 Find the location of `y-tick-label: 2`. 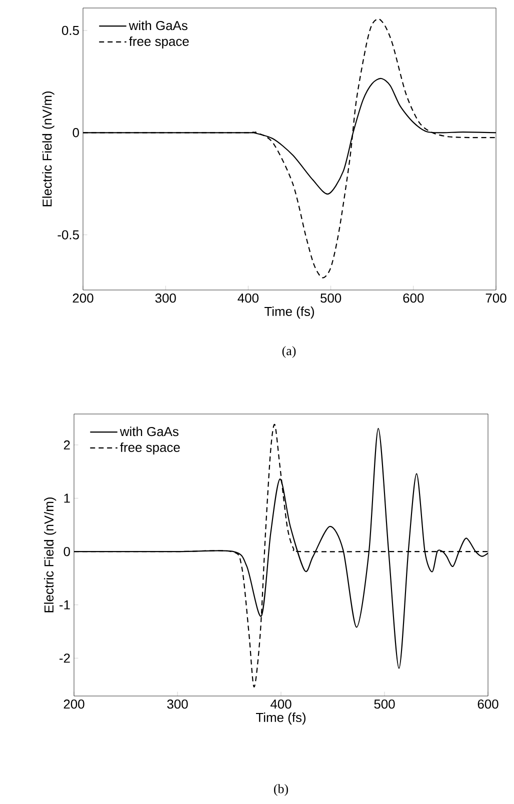

y-tick-label: 2 is located at coordinates (67, 445).